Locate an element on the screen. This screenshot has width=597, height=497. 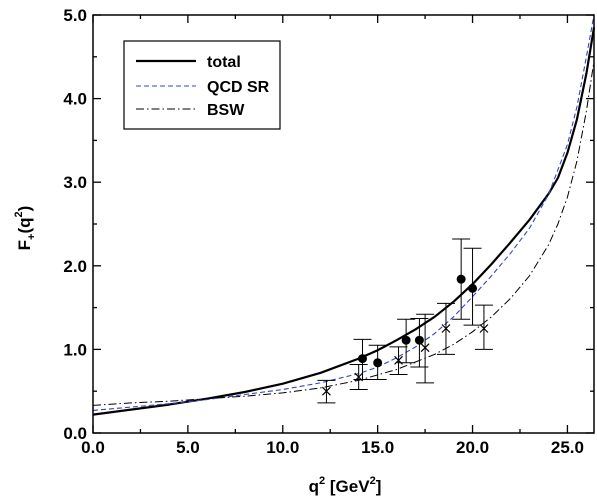
y-axis-label: F+(q2) is located at coordinates (25, 228).